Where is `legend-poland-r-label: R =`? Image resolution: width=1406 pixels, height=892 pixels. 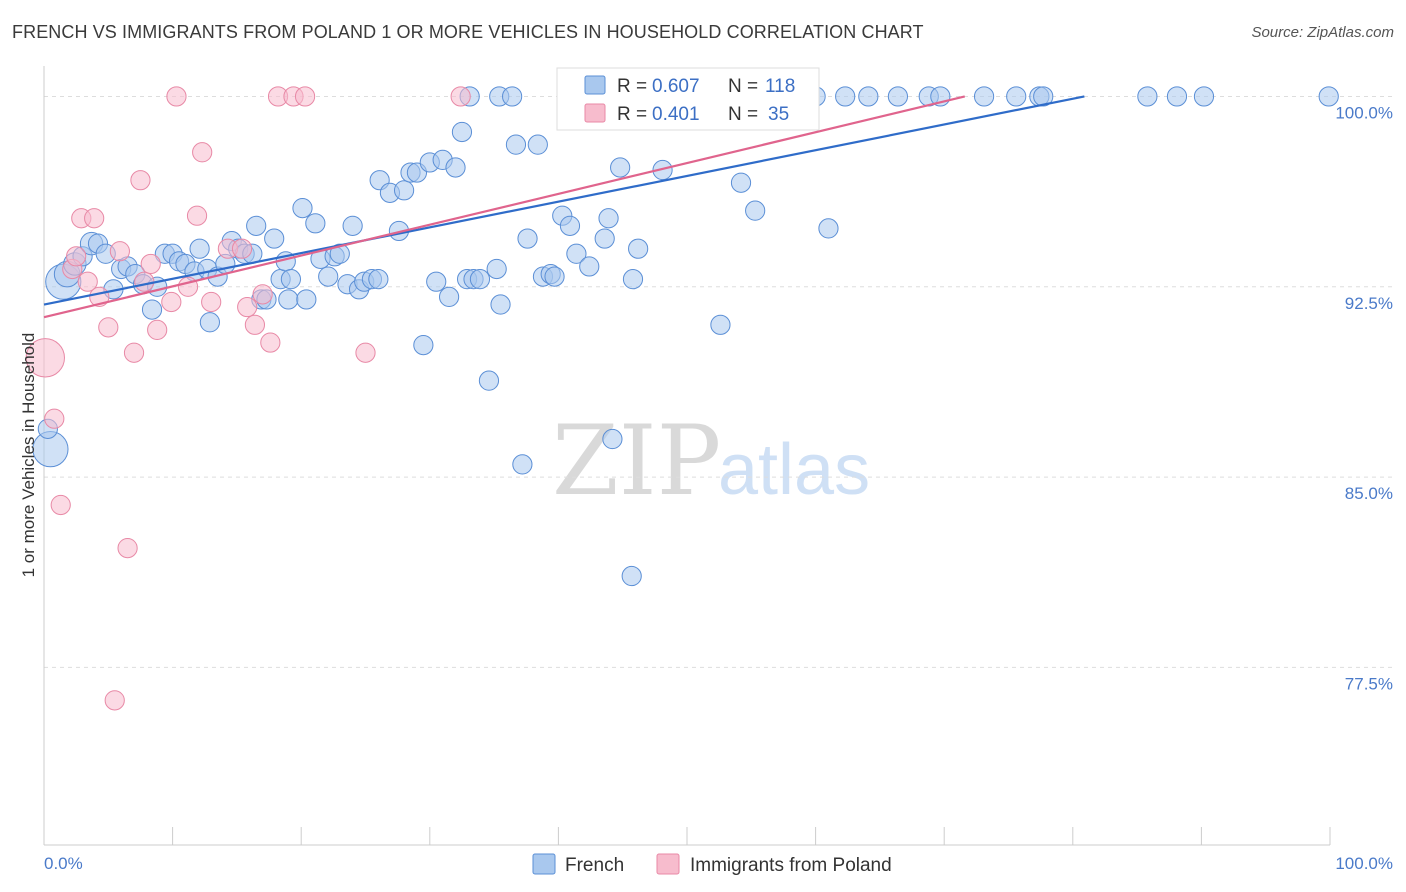
legend-poland-r-label: R = is located at coordinates (632, 114).